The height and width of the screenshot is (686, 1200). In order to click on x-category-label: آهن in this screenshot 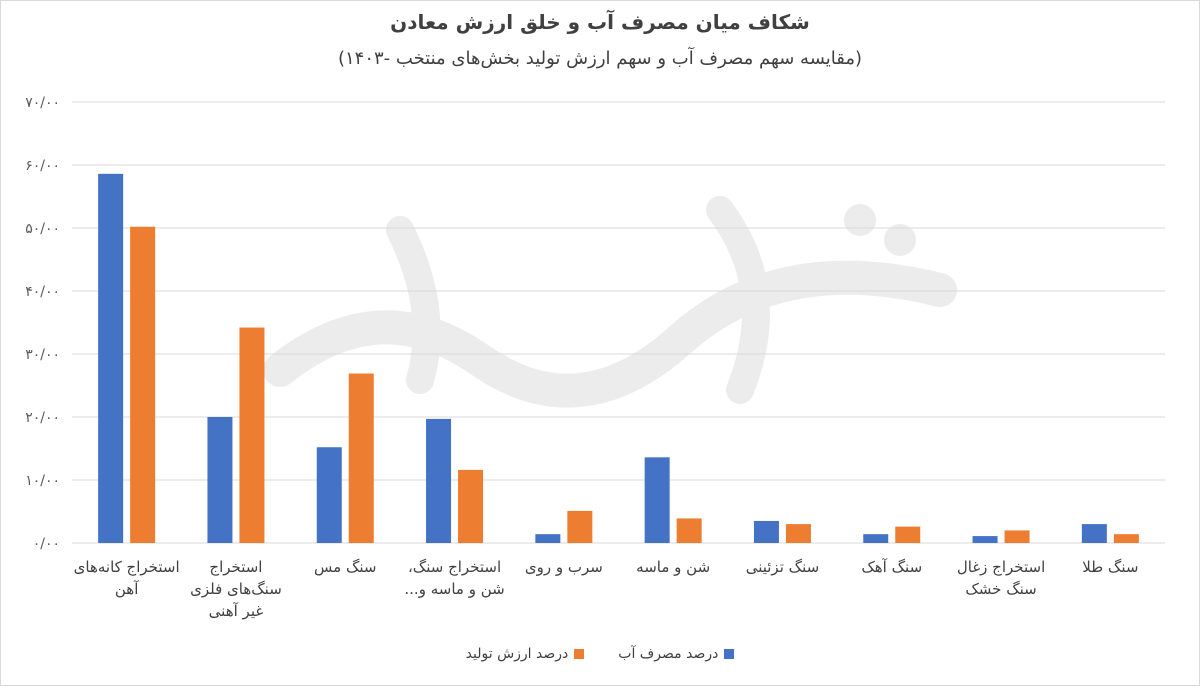, I will do `click(127, 589)`.